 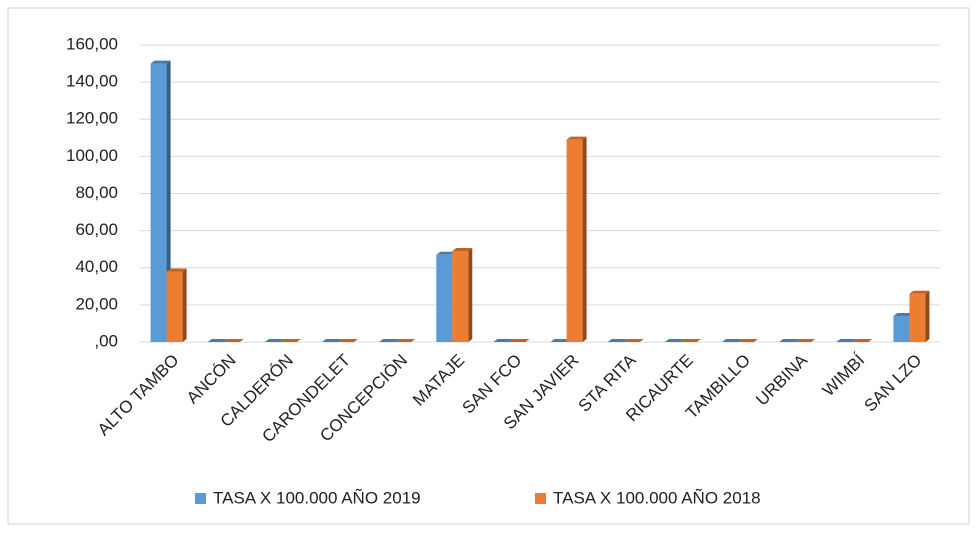 What do you see at coordinates (317, 497) in the screenshot?
I see `legend-label: TASA X 100.000 AÑO 2019` at bounding box center [317, 497].